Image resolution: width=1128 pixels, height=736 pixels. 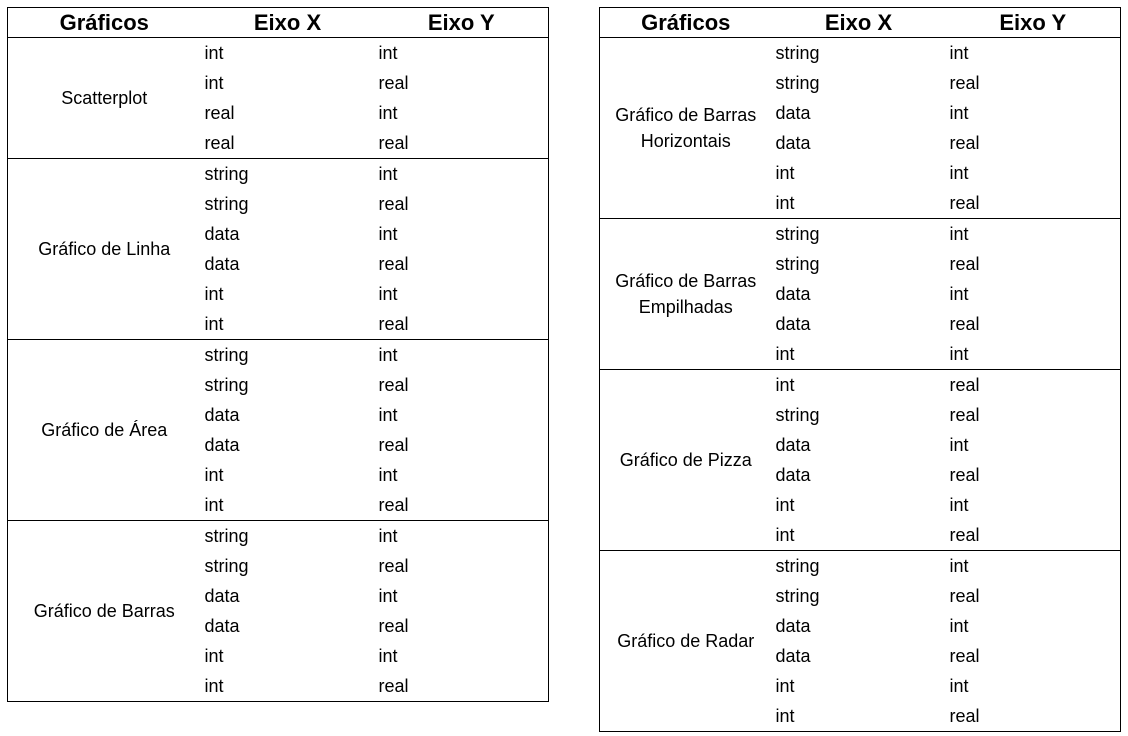 I want to click on table-row: Scatterplot int int, so click(x=278, y=73).